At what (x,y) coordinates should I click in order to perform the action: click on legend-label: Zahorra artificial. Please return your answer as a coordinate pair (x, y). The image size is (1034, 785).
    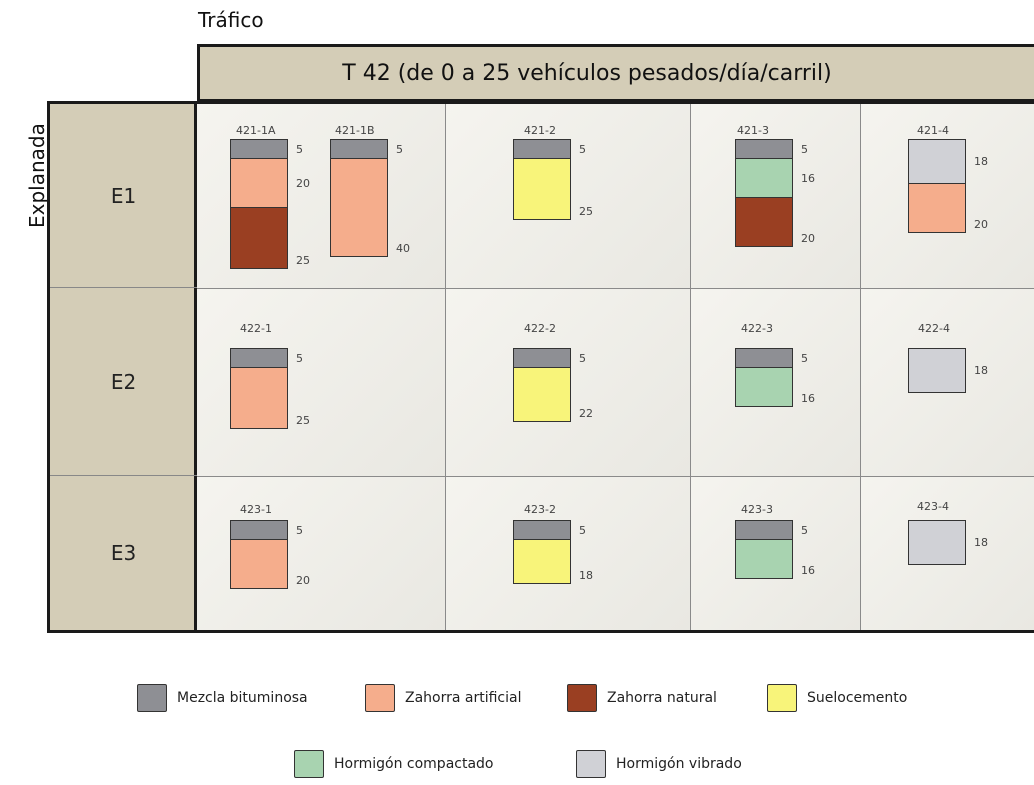
    Looking at the image, I should click on (463, 698).